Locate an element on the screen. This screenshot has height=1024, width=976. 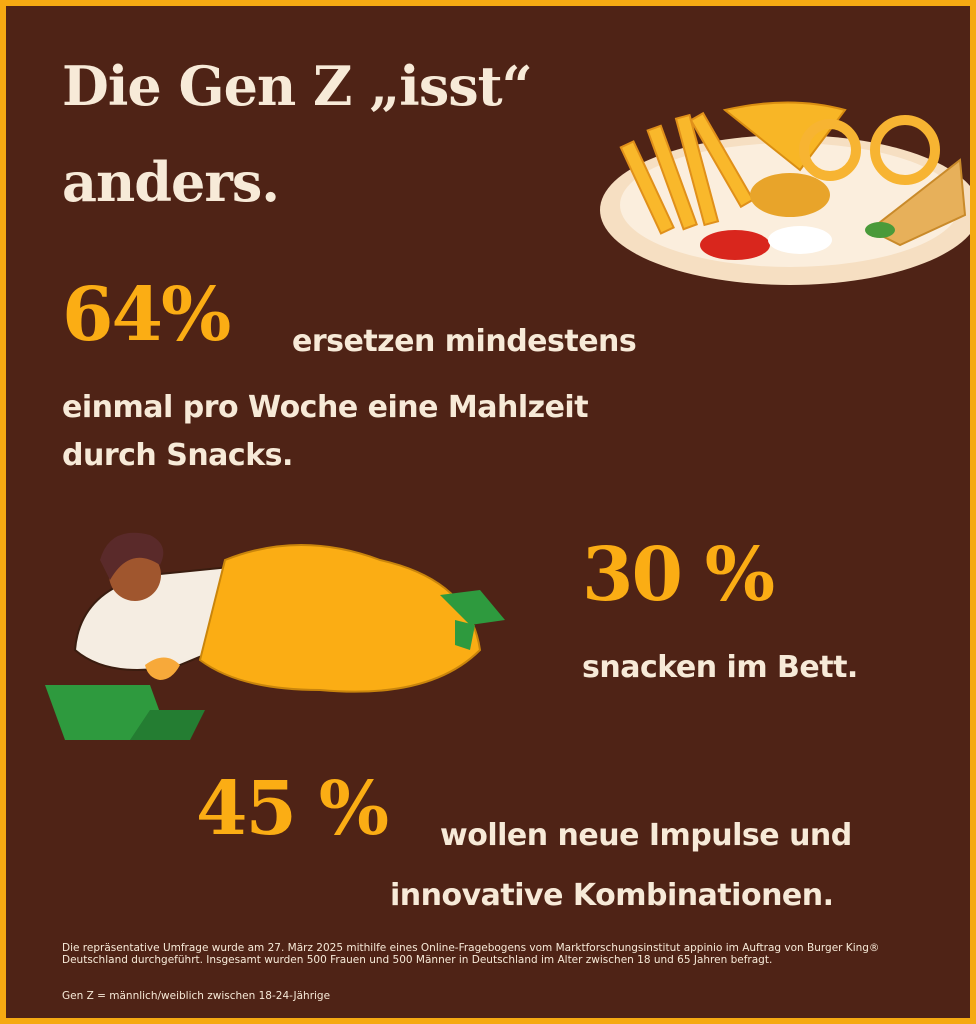
stat-text: ersetzen mindestens is located at coordinates (464, 341).